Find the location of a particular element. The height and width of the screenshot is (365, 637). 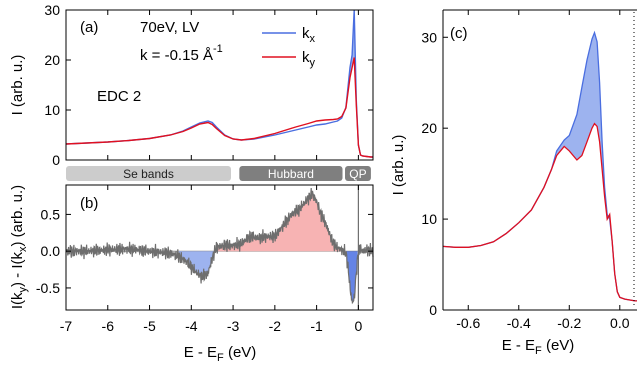

panel-a-ytick-label: 20 is located at coordinates (52, 60).